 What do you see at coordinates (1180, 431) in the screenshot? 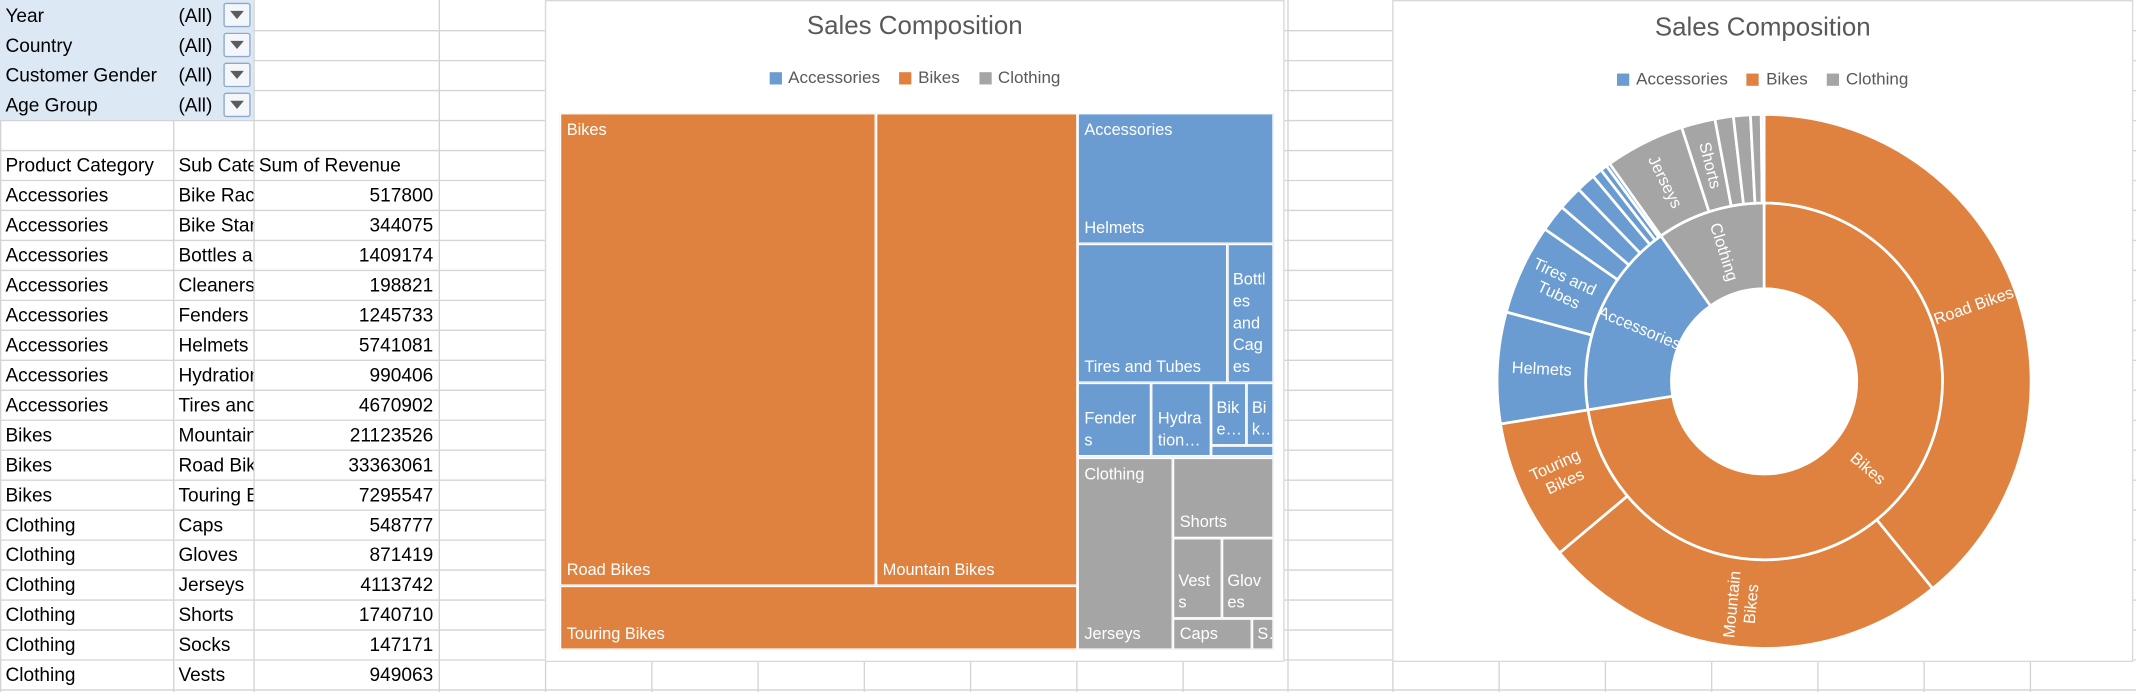
I see `tile-label: Hydration Packs` at bounding box center [1180, 431].